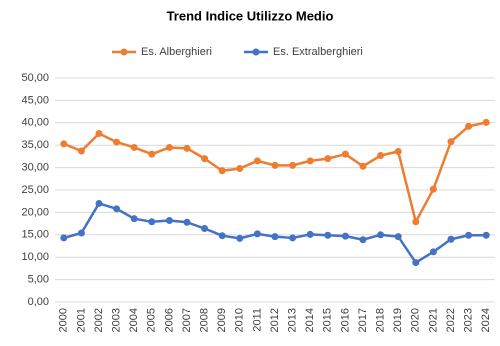 The height and width of the screenshot is (346, 500). Describe the element at coordinates (240, 320) in the screenshot. I see `x-tick-label: 2010` at that location.